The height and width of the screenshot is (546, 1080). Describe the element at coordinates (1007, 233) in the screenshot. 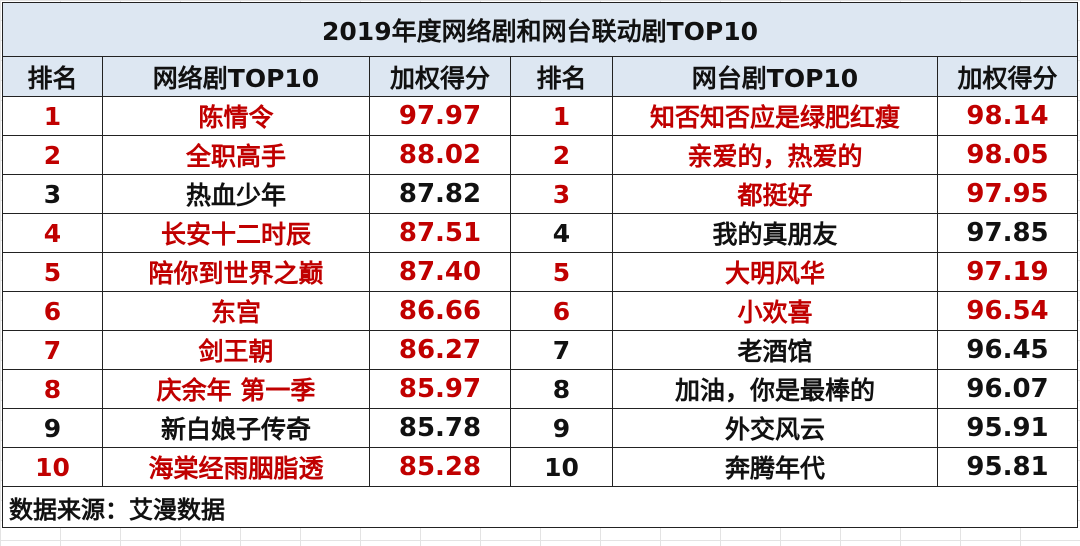

I see `tv-score-cell: 97.85` at that location.